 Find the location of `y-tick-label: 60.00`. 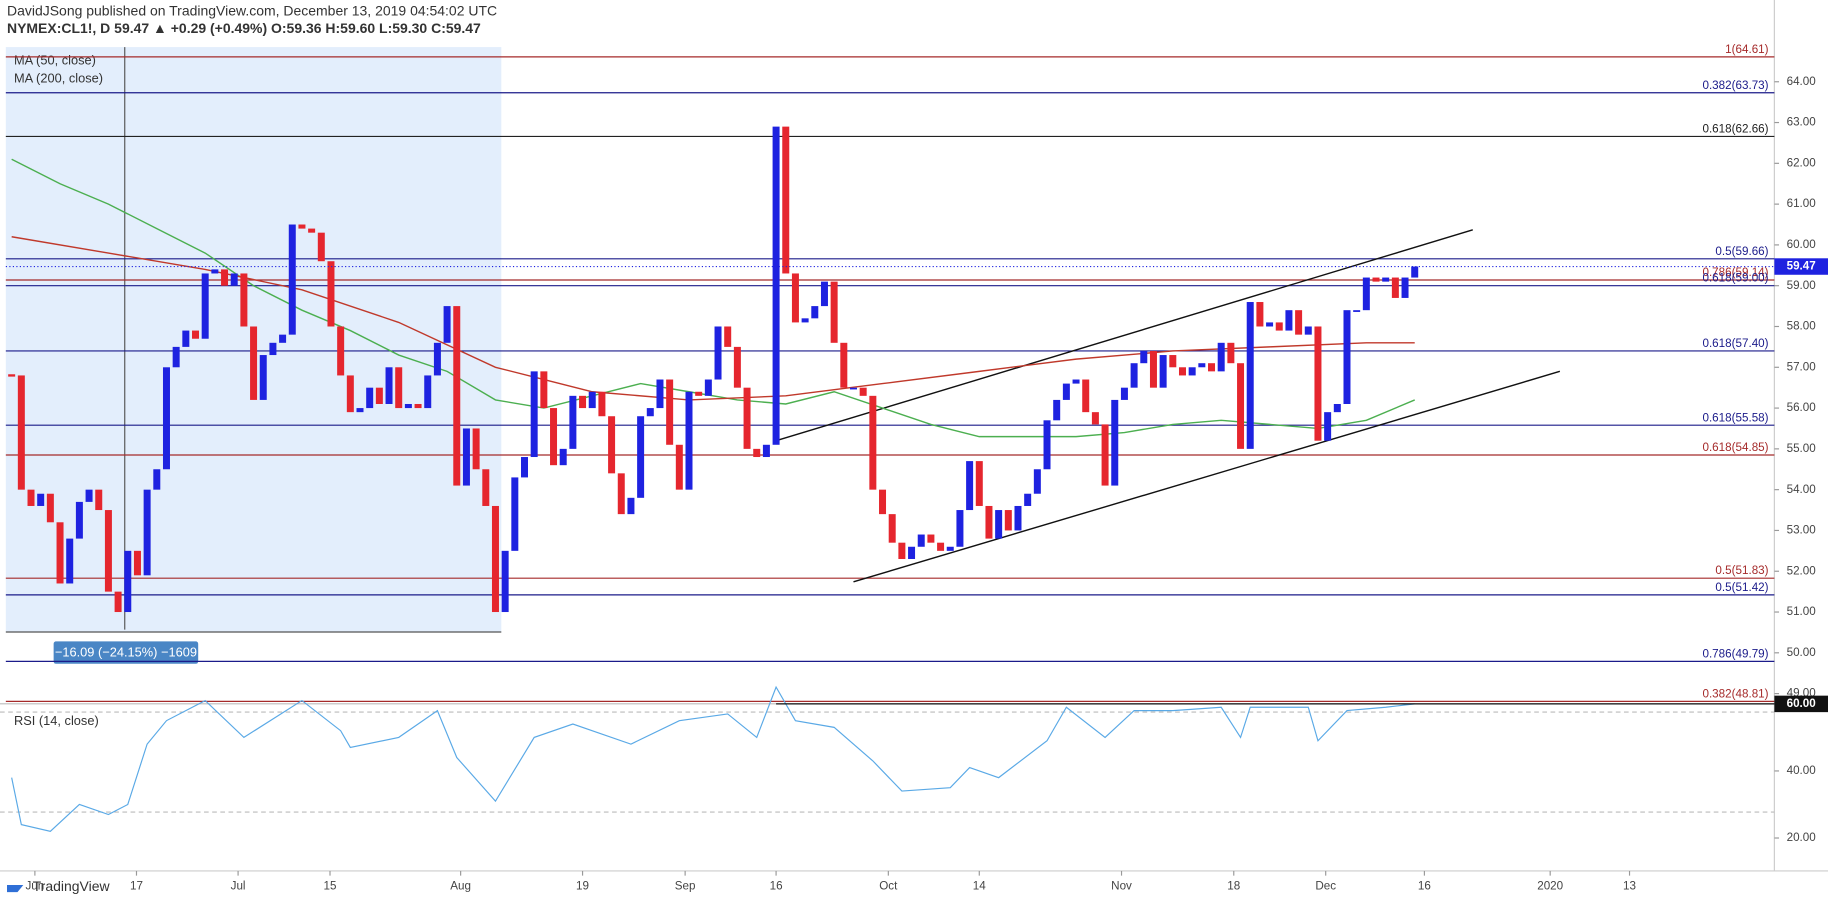

y-tick-label: 60.00 is located at coordinates (1802, 244).